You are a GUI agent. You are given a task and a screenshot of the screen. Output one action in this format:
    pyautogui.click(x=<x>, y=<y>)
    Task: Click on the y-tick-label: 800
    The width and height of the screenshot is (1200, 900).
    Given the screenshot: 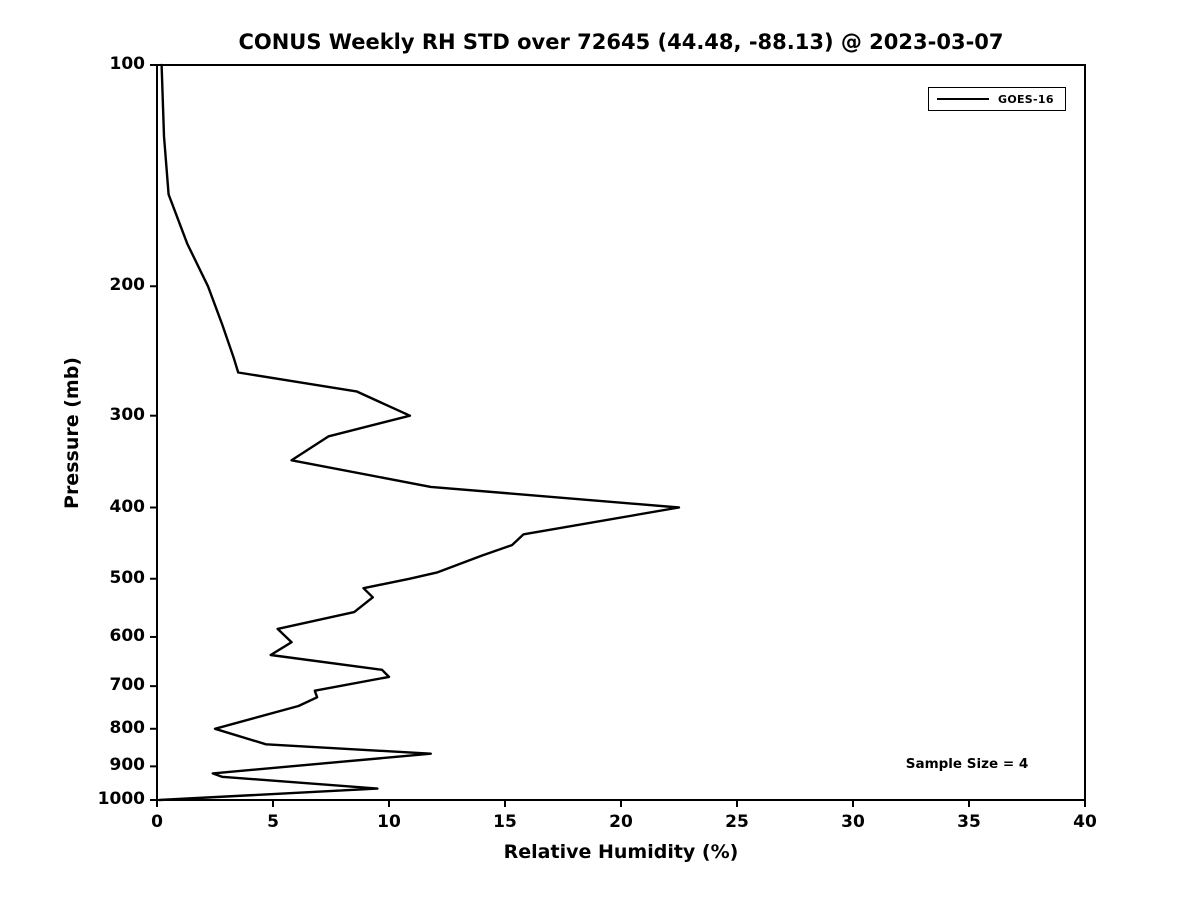 What is the action you would take?
    pyautogui.click(x=127, y=727)
    